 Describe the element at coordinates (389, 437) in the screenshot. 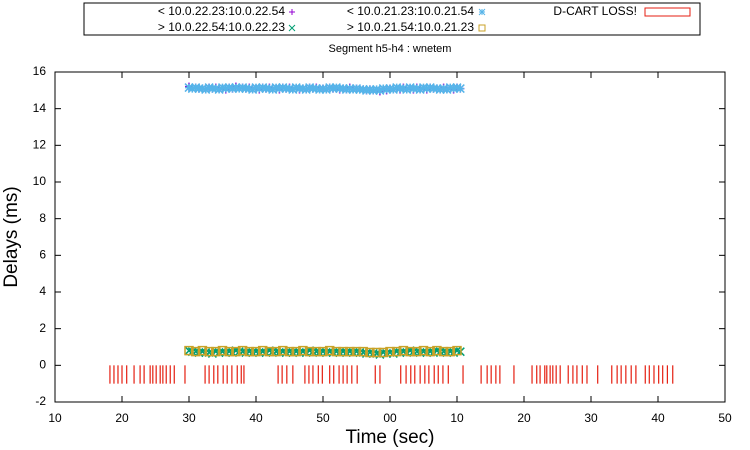

I see `x-axis-label: Time (sec)` at that location.